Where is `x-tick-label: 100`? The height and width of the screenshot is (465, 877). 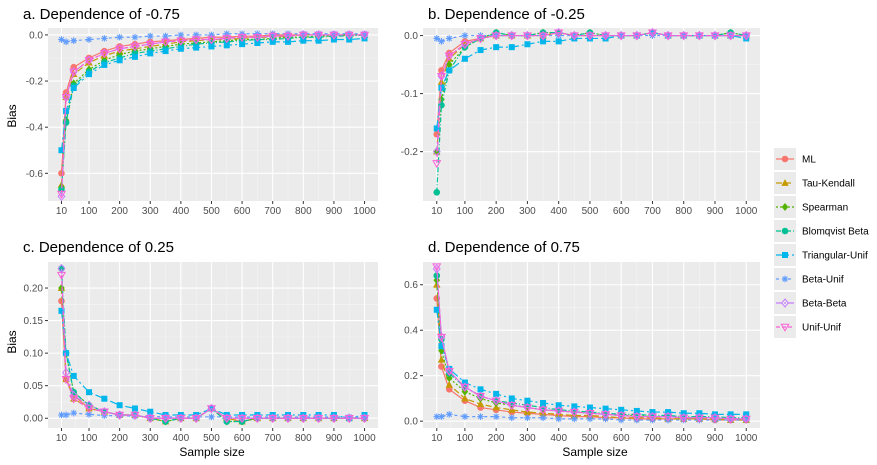
x-tick-label: 100 is located at coordinates (465, 211).